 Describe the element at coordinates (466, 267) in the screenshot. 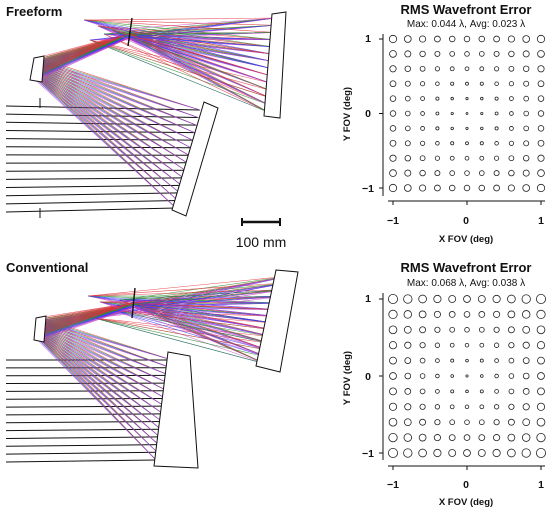

I see `chart-title: RMS Wavefront Error` at that location.